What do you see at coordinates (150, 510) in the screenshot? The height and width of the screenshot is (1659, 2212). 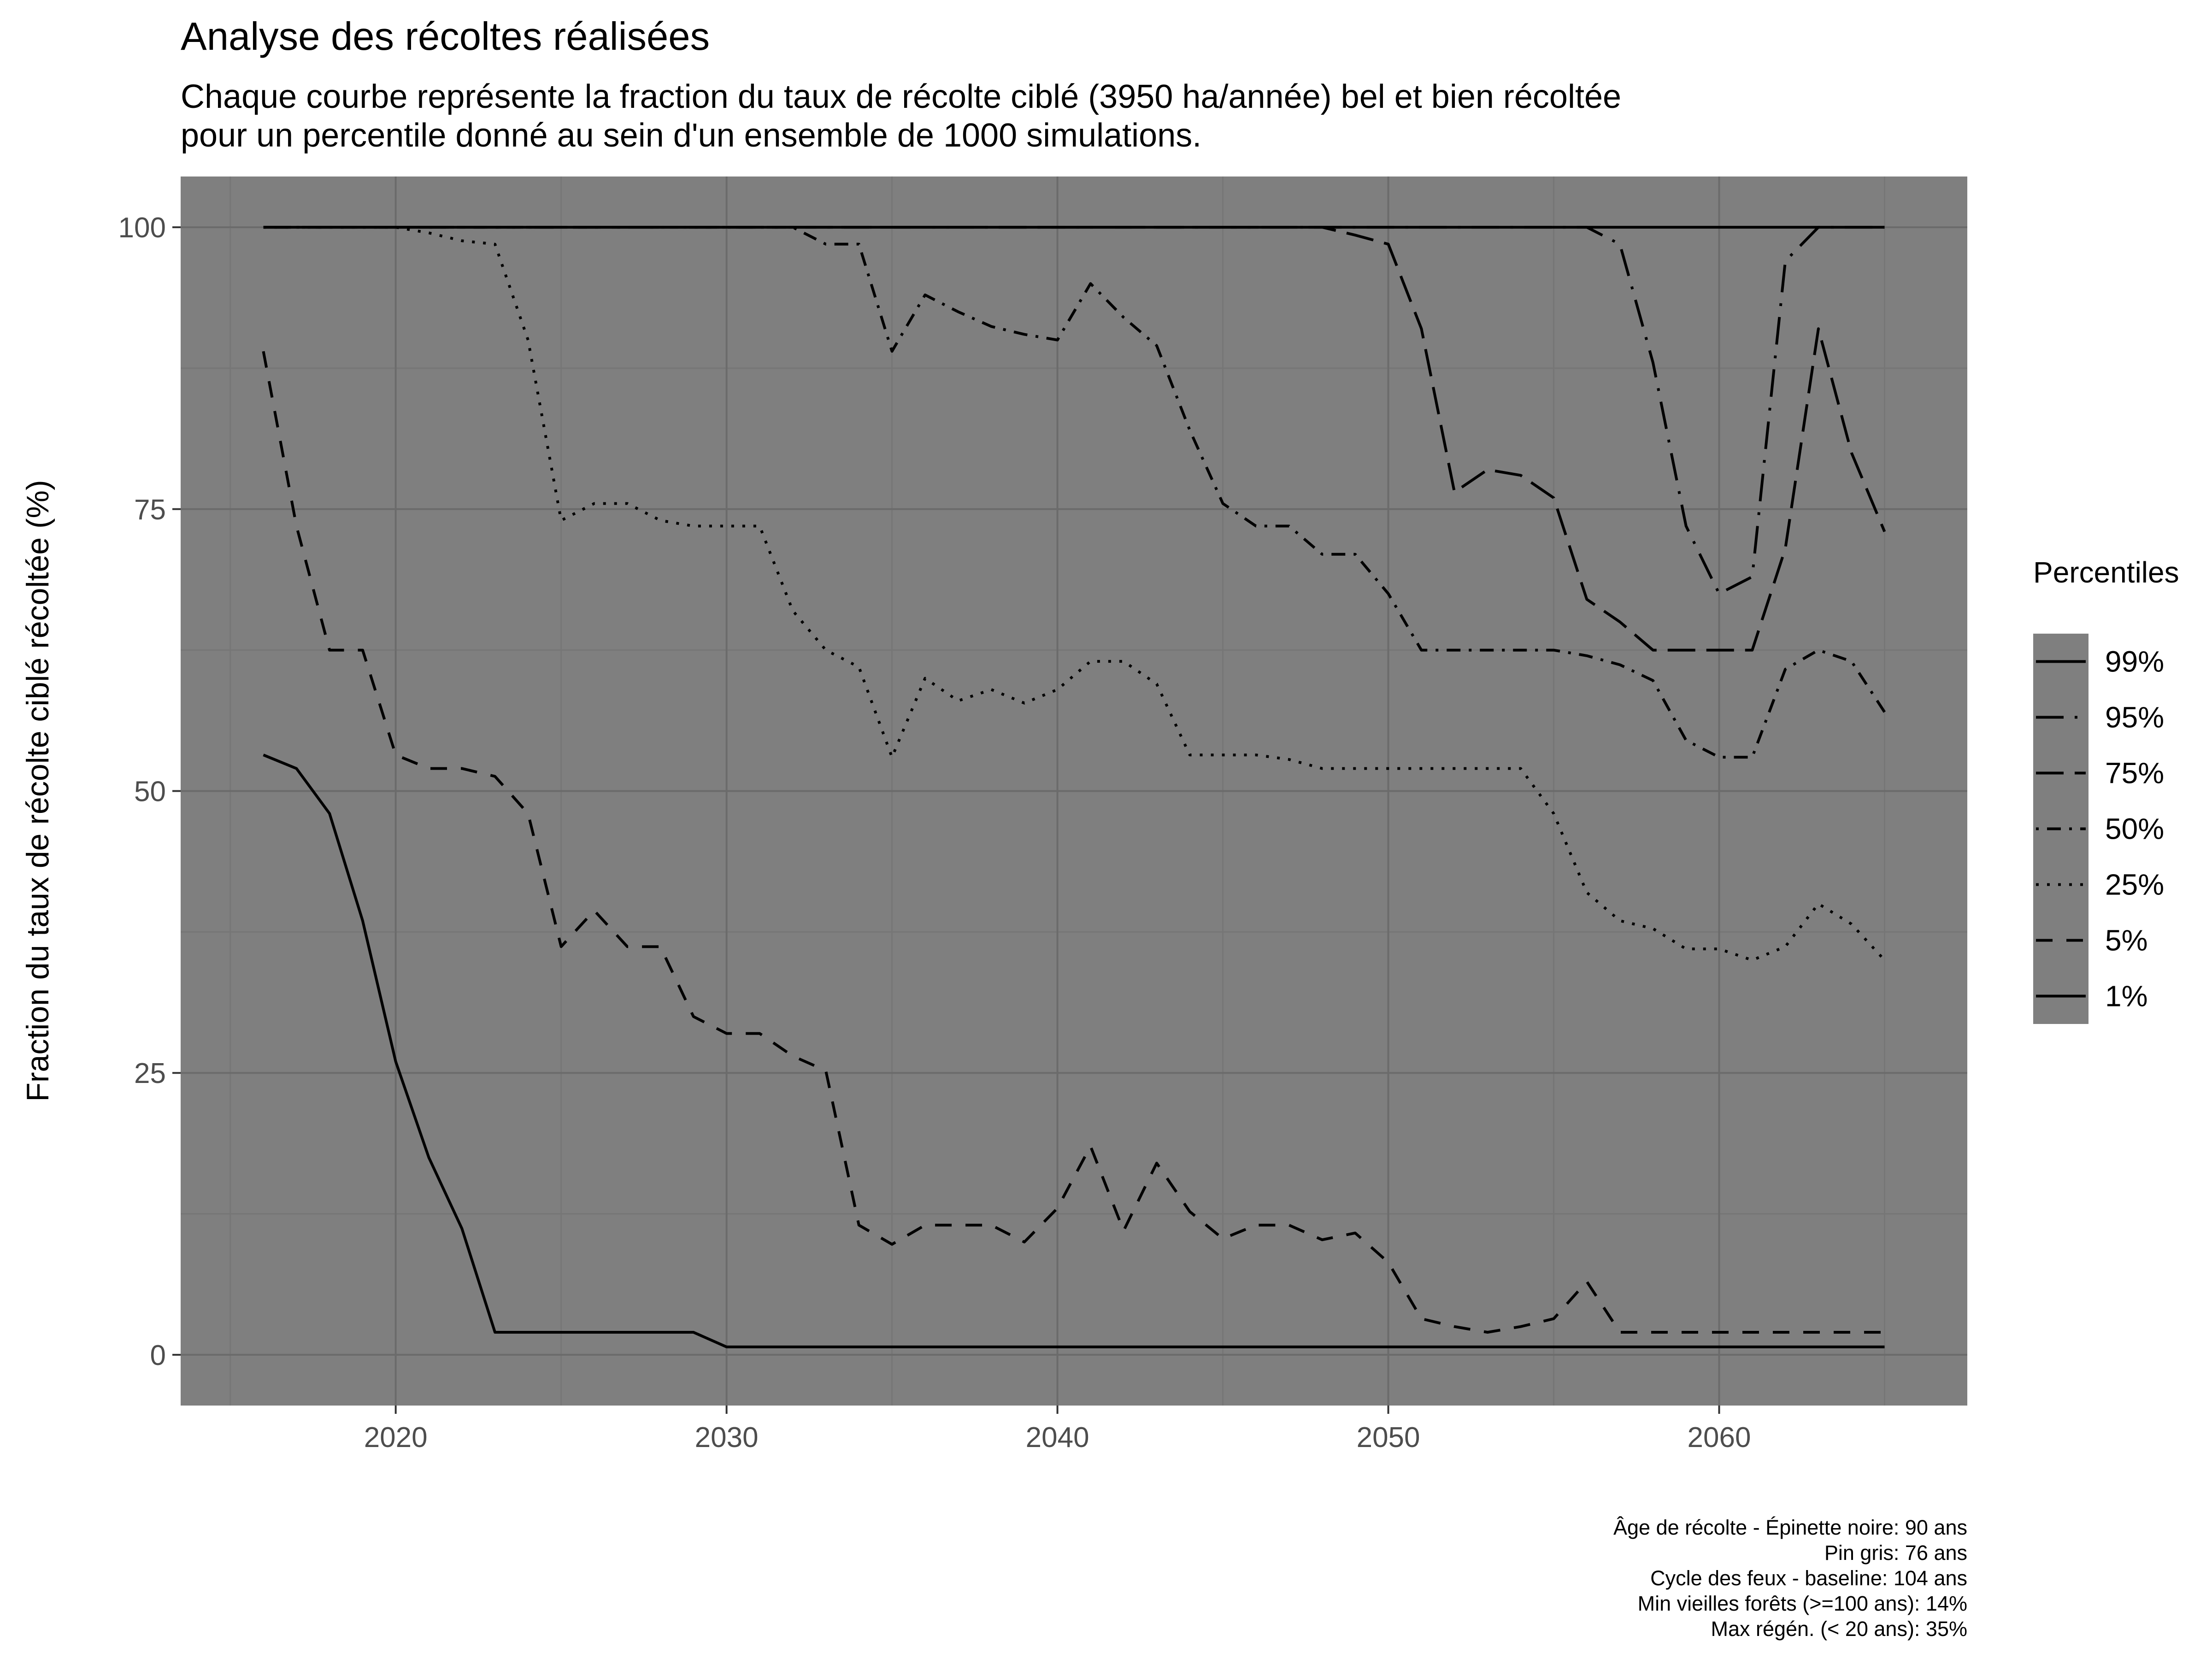 I see `y-tick-label: 75` at bounding box center [150, 510].